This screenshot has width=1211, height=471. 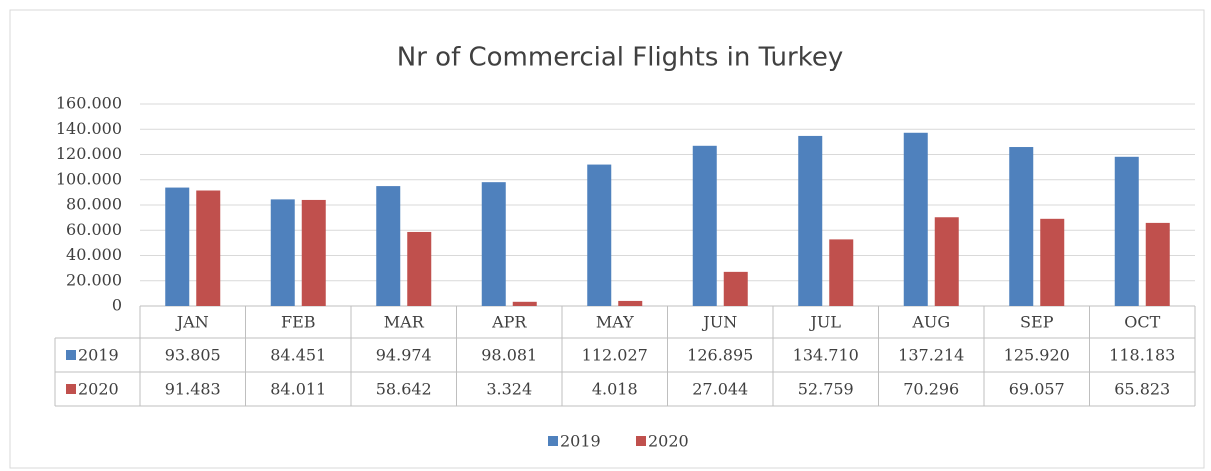 What do you see at coordinates (615, 389) in the screenshot?
I see `table-value: 4.018` at bounding box center [615, 389].